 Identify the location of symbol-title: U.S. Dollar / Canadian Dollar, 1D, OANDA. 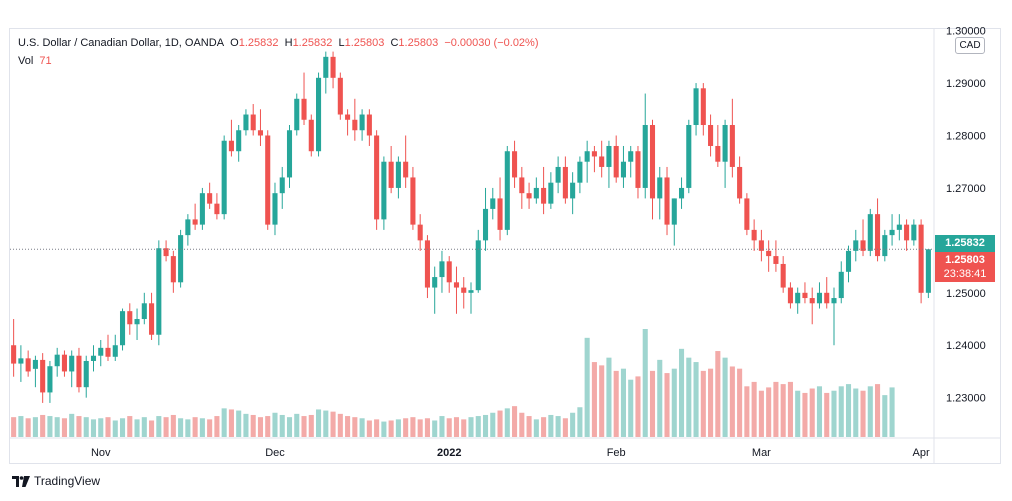
(121, 43).